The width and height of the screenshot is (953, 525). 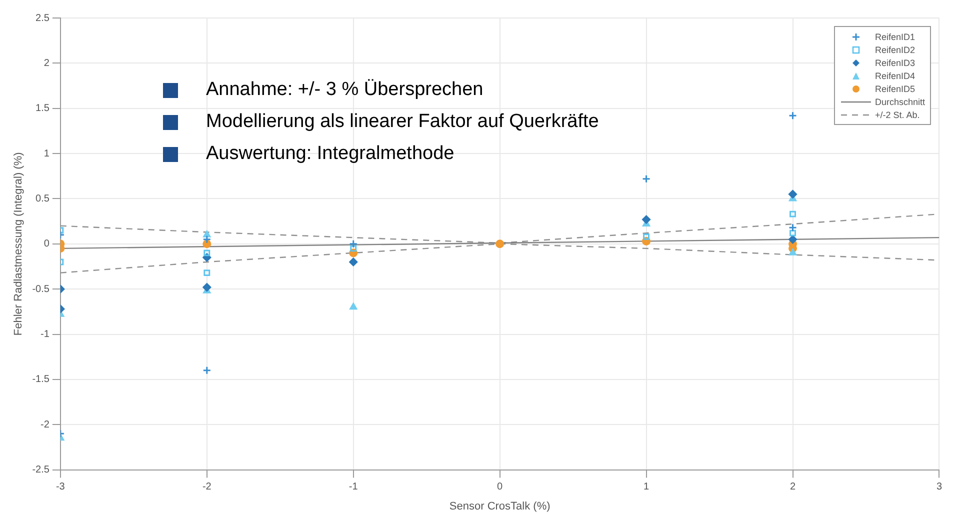 I want to click on y-tick-label: 1, so click(x=47, y=154).